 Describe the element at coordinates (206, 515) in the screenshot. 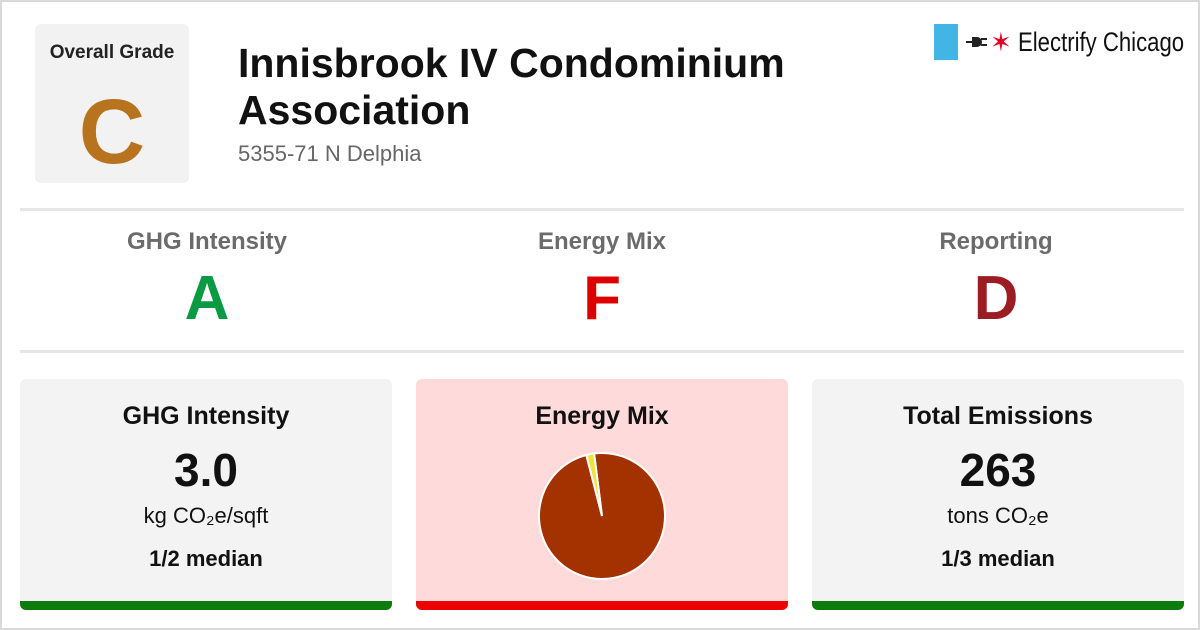

I see `card-unit: kg CO₂e/sqft` at that location.